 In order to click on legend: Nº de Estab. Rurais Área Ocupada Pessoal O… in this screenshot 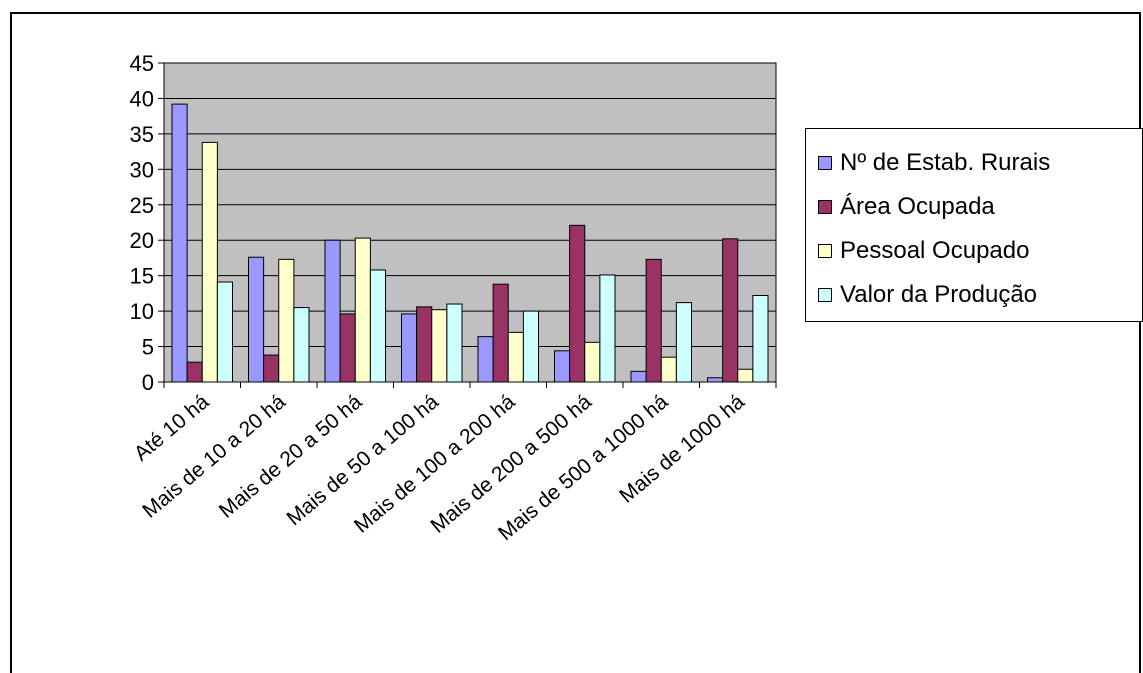, I will do `click(974, 225)`.